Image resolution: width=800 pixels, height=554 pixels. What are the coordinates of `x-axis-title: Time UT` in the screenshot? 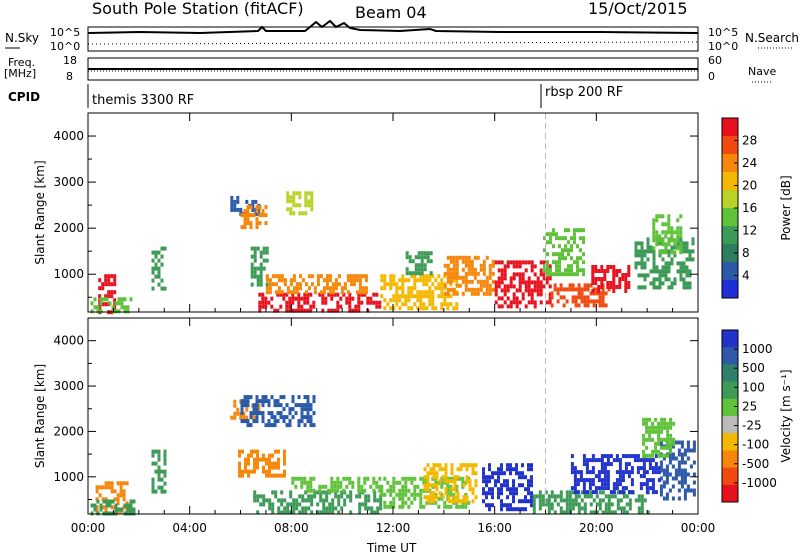 It's located at (391, 547).